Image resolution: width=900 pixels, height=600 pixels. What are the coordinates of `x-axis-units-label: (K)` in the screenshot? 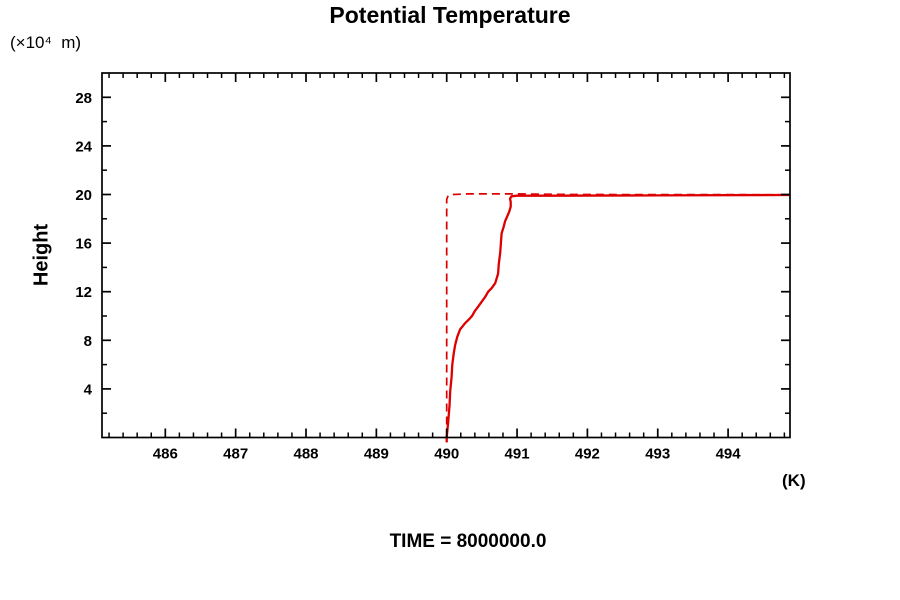 It's located at (794, 480).